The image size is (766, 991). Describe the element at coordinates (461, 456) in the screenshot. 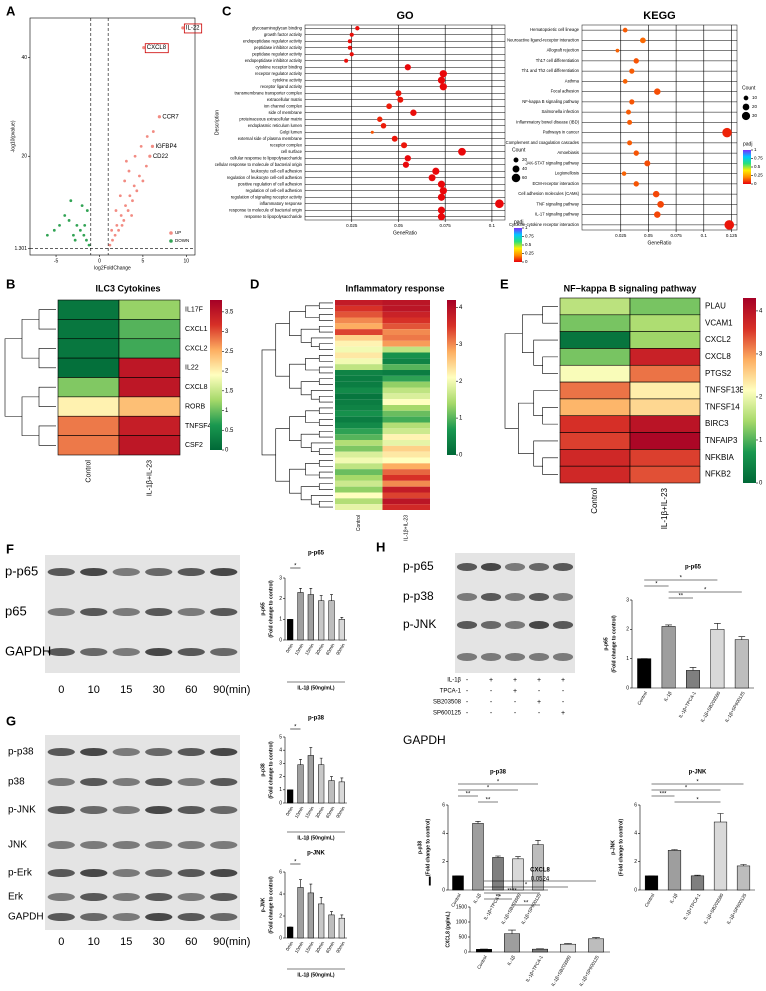

I see `colorbar-label: 0` at that location.